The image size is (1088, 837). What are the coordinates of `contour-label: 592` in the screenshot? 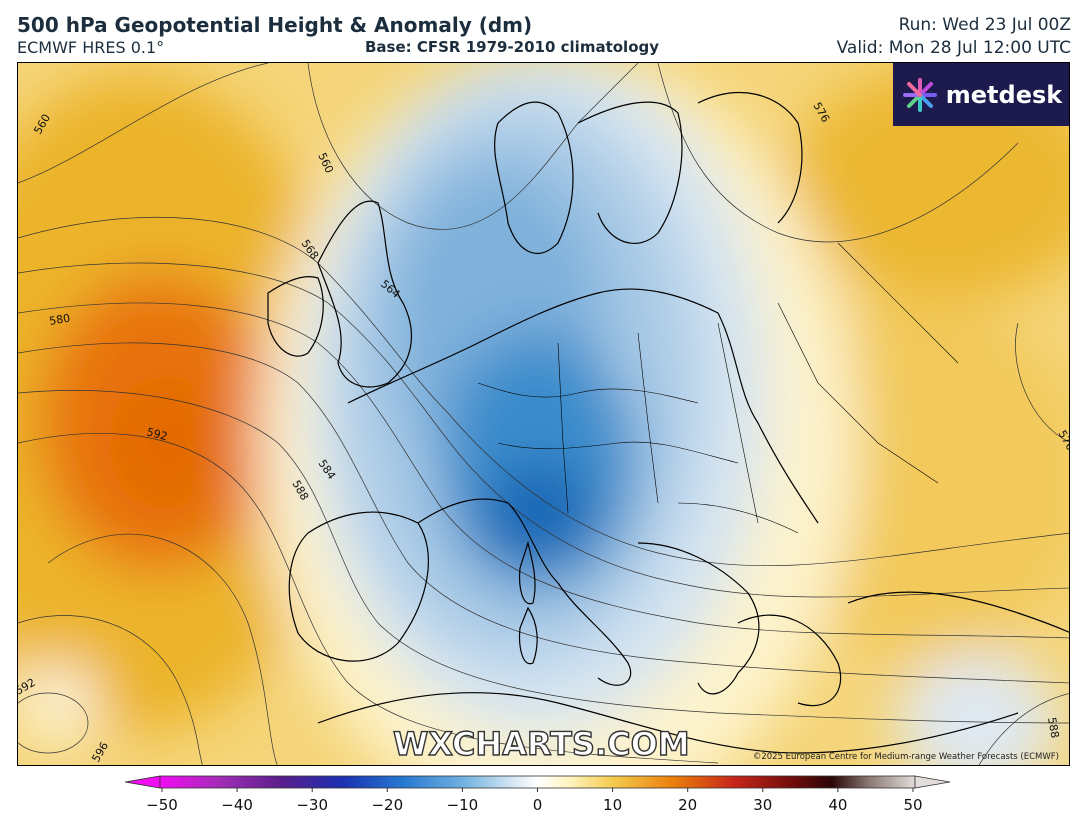 It's located at (157, 434).